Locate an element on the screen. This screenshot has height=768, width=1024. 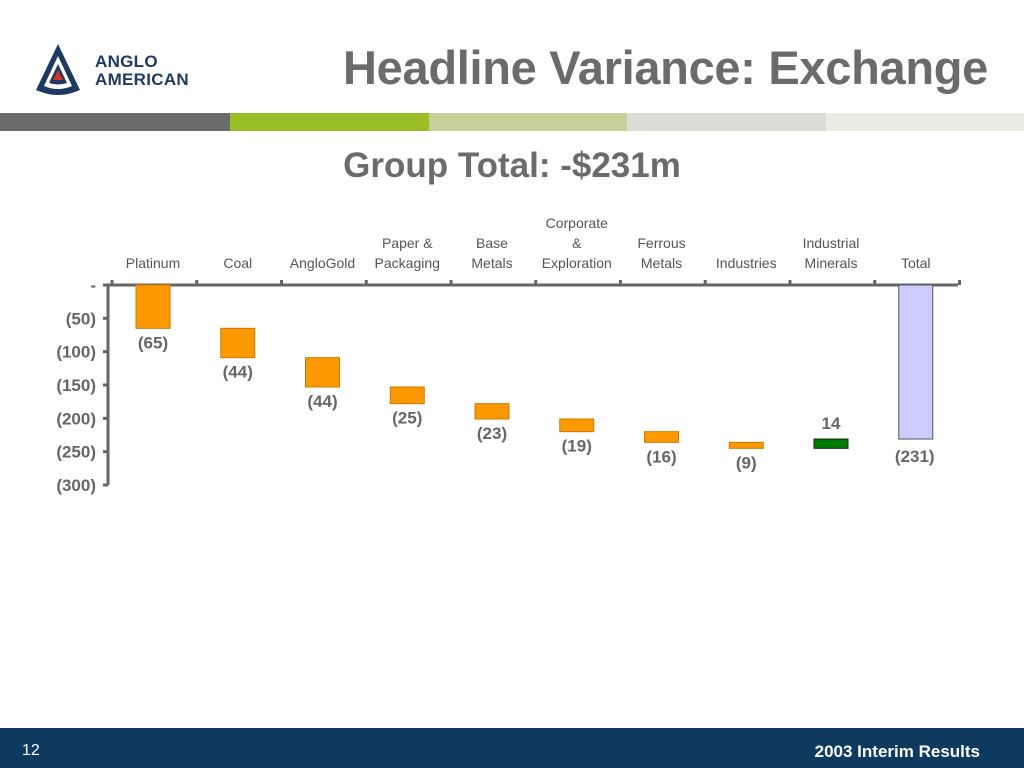
y-tick-label: (200) is located at coordinates (76, 418).